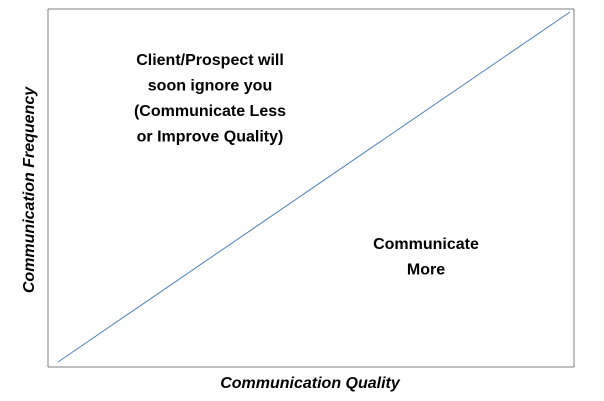 This screenshot has height=401, width=604. I want to click on x-axis-label: Communication Quality, so click(310, 383).